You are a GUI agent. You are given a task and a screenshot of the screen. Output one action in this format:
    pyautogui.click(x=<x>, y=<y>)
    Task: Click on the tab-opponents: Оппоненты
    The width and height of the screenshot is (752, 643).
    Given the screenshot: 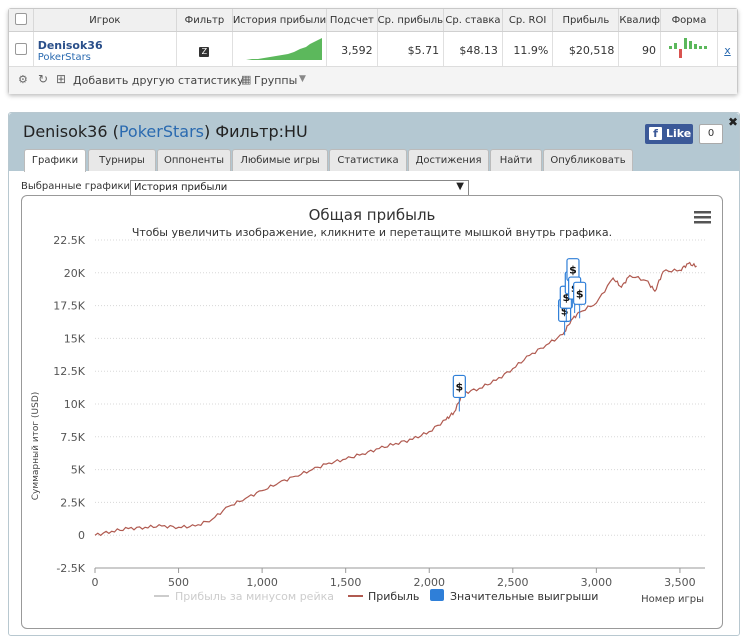 What is the action you would take?
    pyautogui.click(x=194, y=160)
    